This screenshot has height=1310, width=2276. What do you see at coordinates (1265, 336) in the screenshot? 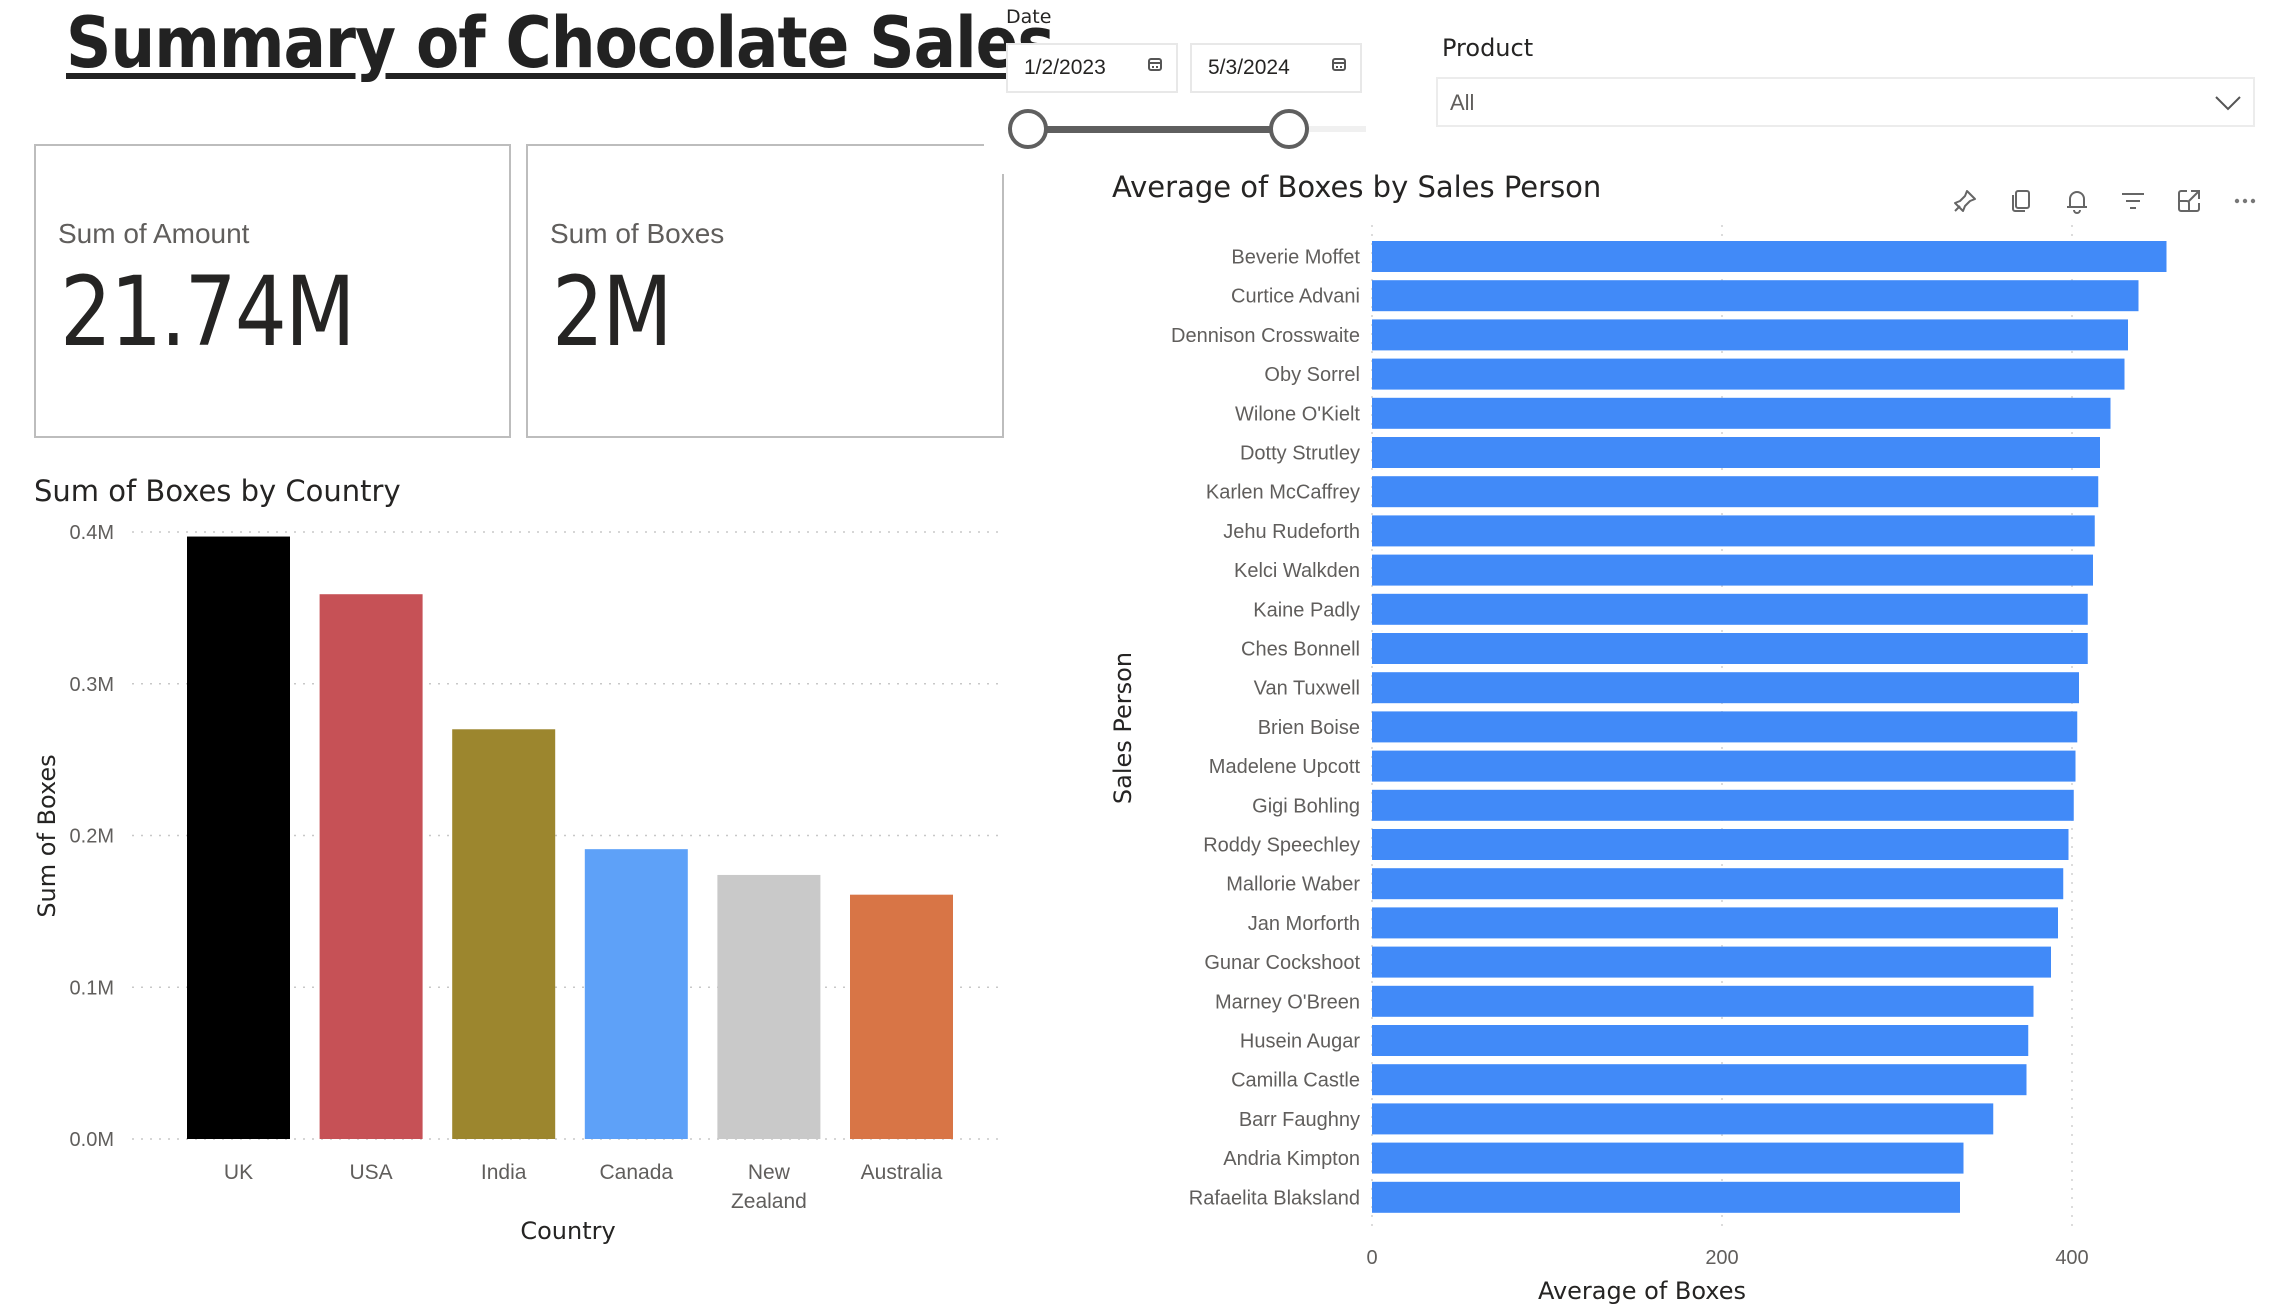
I see `y-tick-label: Dennison Crosswaite` at bounding box center [1265, 336].